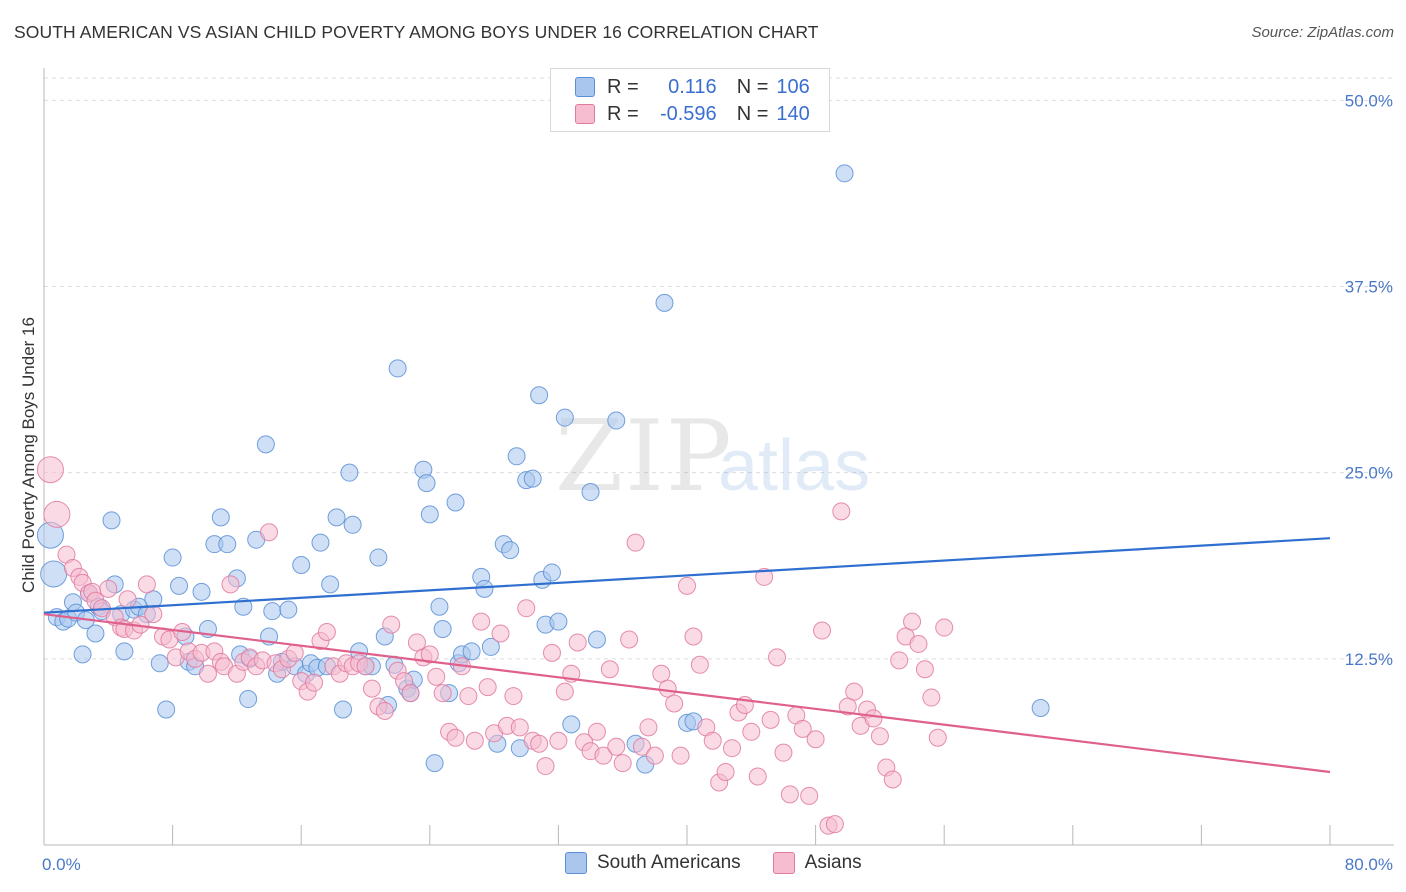  What do you see at coordinates (793, 113) in the screenshot?
I see `legend-n-value: 140` at bounding box center [793, 113].